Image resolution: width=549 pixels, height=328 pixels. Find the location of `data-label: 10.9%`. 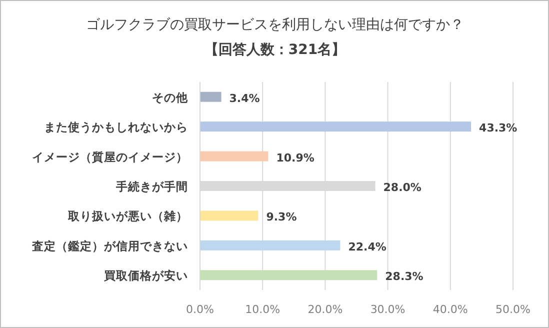

data-label: 10.9% is located at coordinates (295, 157).